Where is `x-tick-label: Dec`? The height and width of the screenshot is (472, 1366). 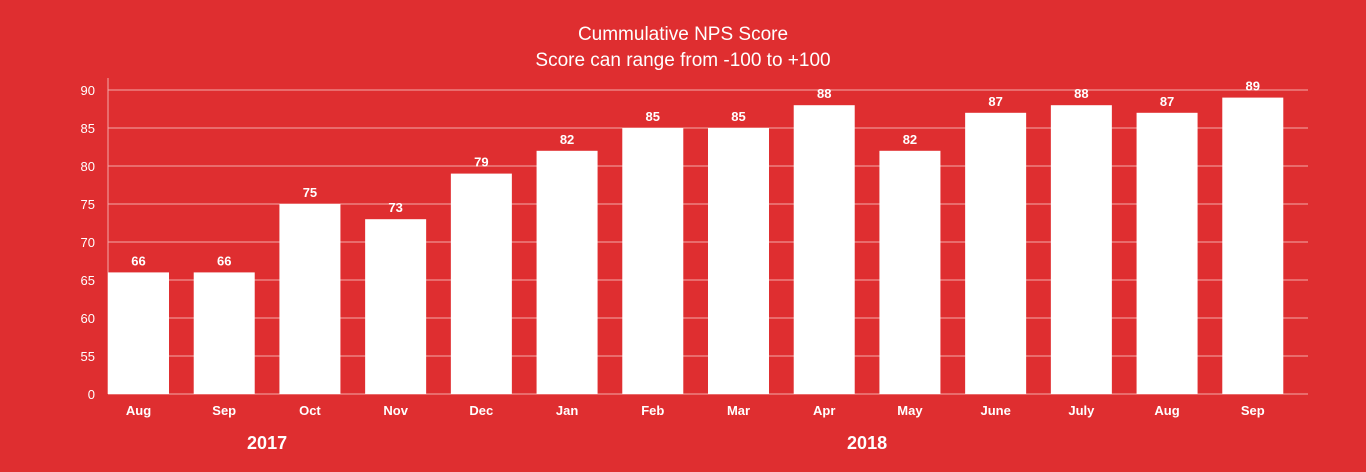 x-tick-label: Dec is located at coordinates (481, 410).